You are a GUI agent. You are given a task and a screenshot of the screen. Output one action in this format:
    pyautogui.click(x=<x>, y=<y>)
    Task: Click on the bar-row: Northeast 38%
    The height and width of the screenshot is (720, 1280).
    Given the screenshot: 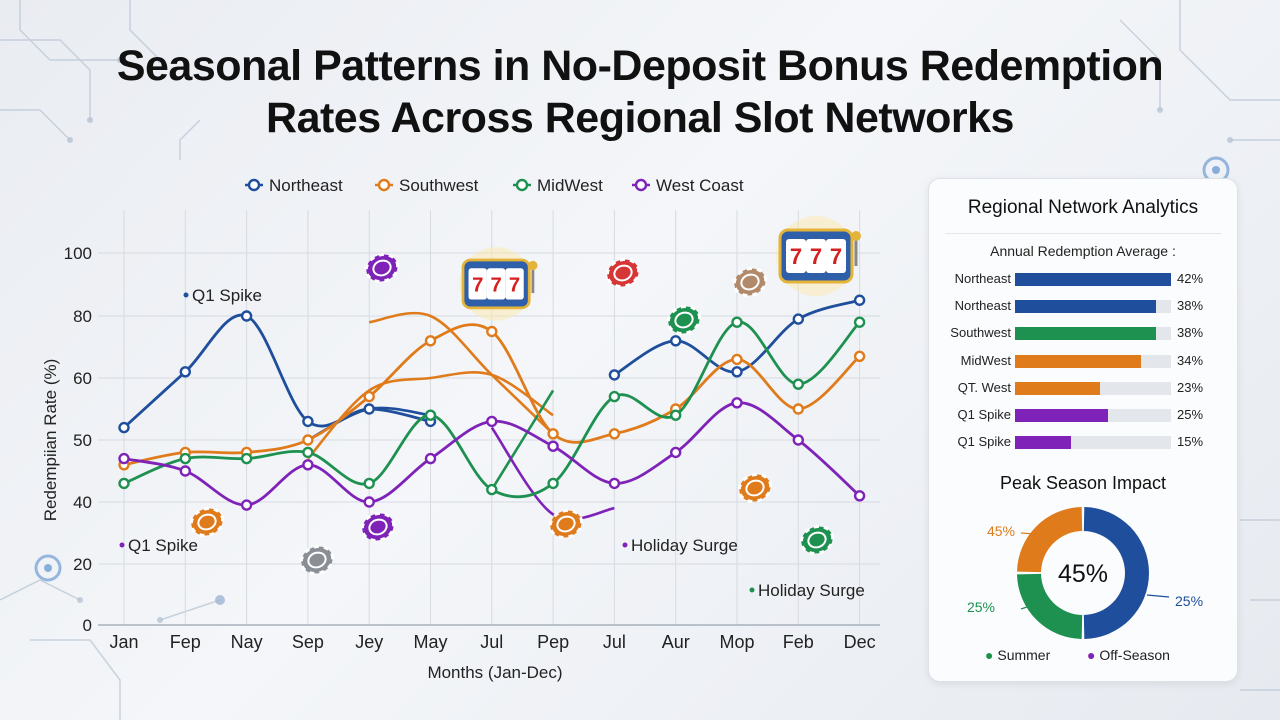 What is the action you would take?
    pyautogui.click(x=1083, y=305)
    